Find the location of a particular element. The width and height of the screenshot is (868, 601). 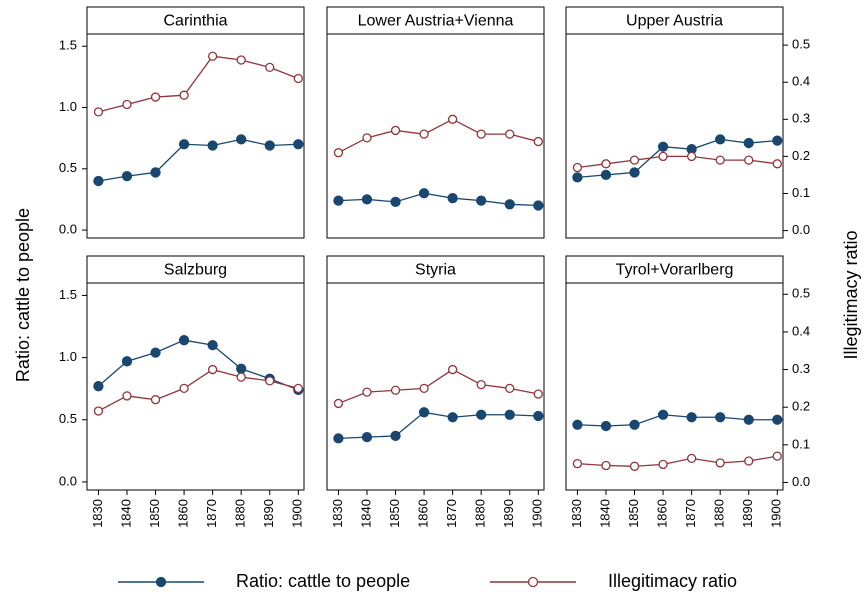

legend-label: Illegitimacy ratio is located at coordinates (672, 581).